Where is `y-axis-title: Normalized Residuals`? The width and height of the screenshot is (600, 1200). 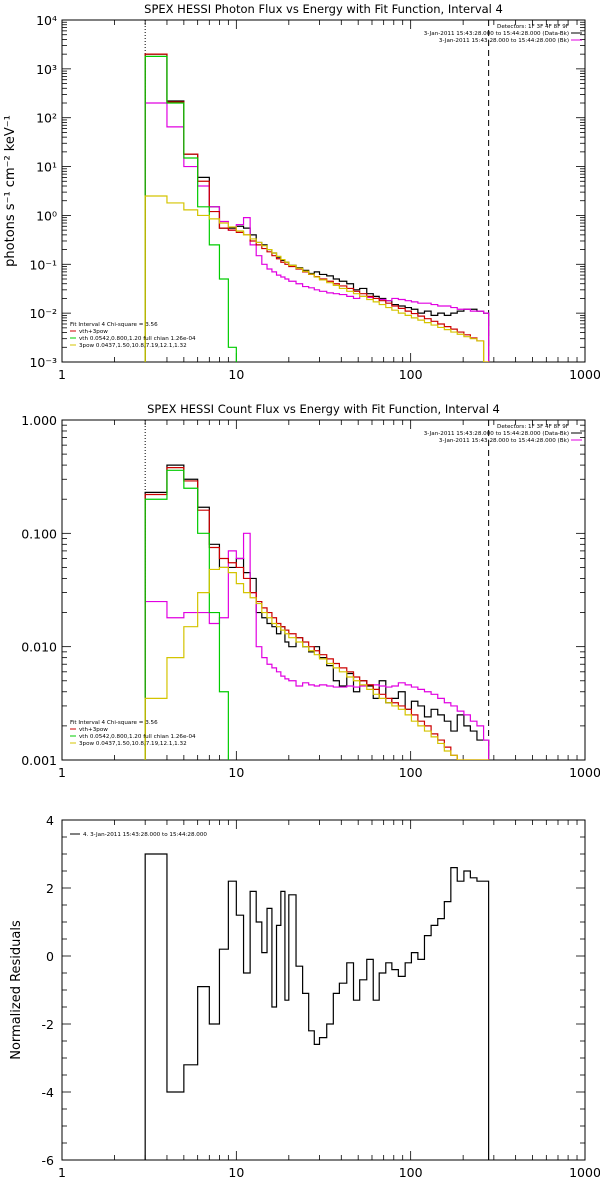 y-axis-title: Normalized Residuals is located at coordinates (16, 990).